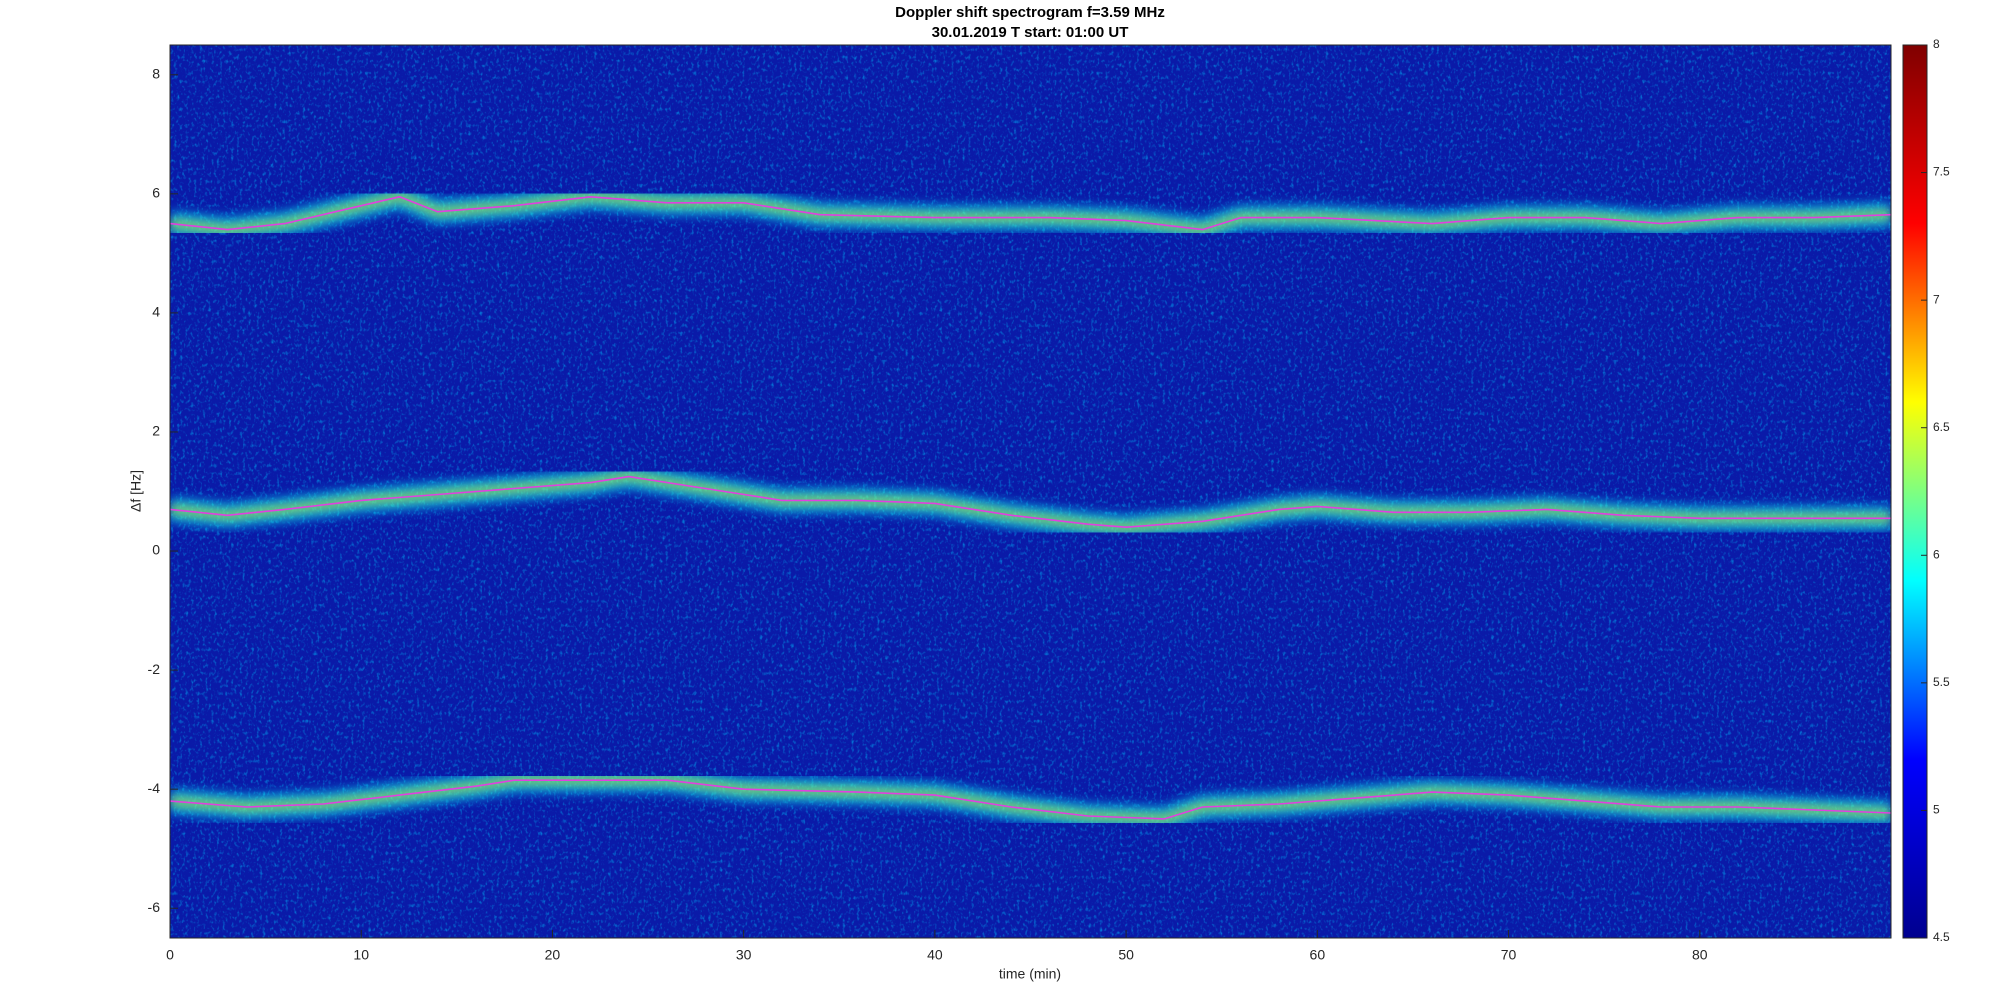 Image resolution: width=2000 pixels, height=1008 pixels. Describe the element at coordinates (1936, 554) in the screenshot. I see `colorbar-tick-label: 6` at that location.